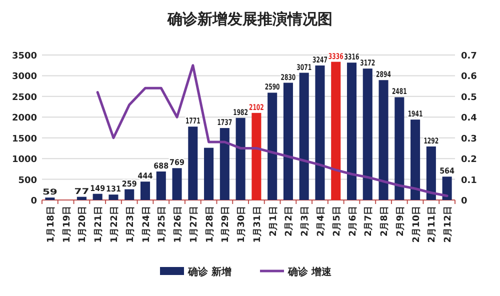 This screenshot has width=500, height=296. What do you see at coordinates (469, 57) in the screenshot?
I see `y2-tick-label: 0.7` at bounding box center [469, 57].